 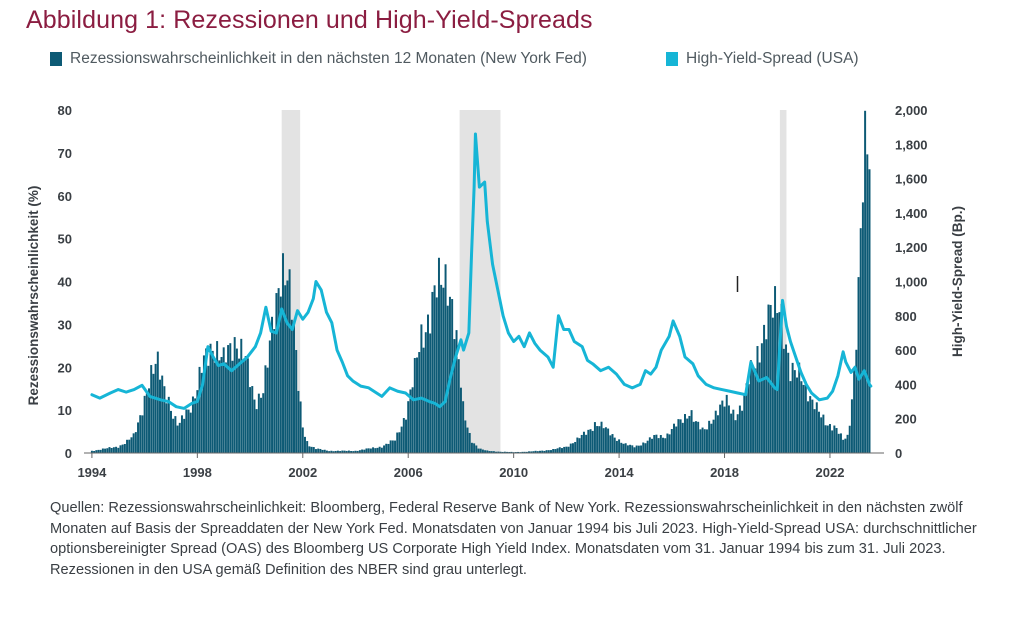 I want to click on y-left-tick-label: 20, so click(x=65, y=367).